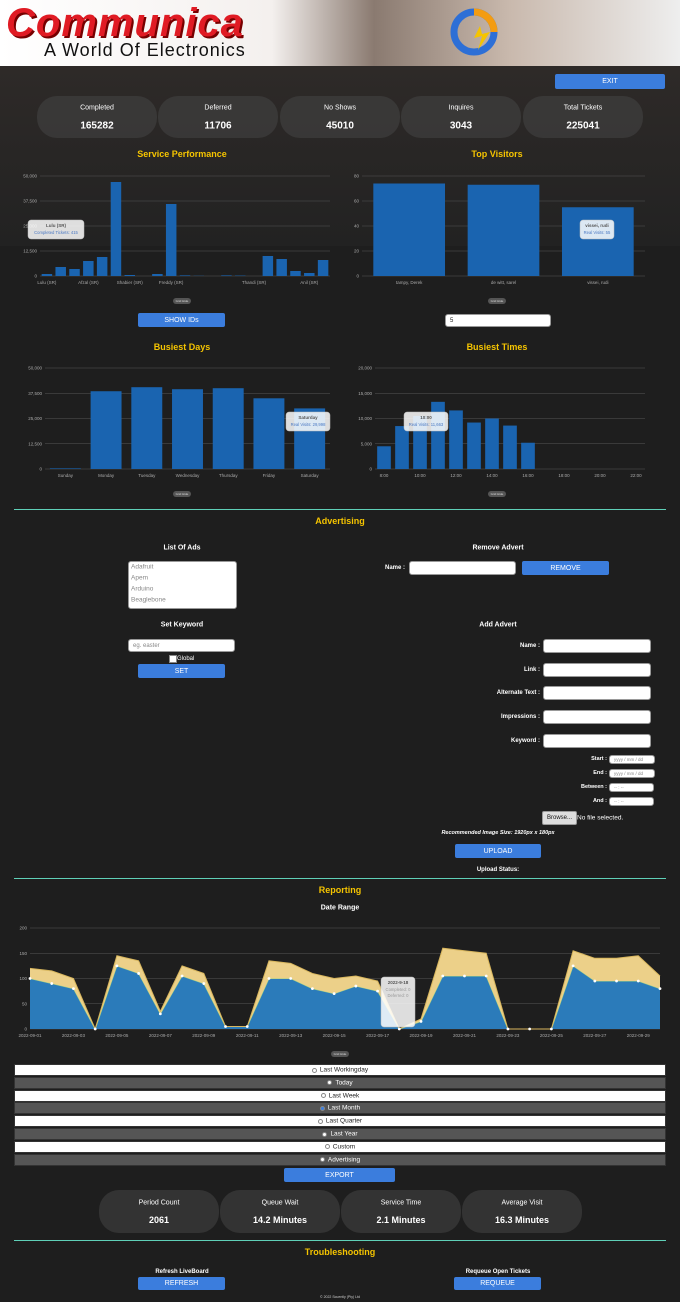 This screenshot has width=680, height=1302. What do you see at coordinates (565, 568) in the screenshot?
I see `remove-button: REMOVE` at bounding box center [565, 568].